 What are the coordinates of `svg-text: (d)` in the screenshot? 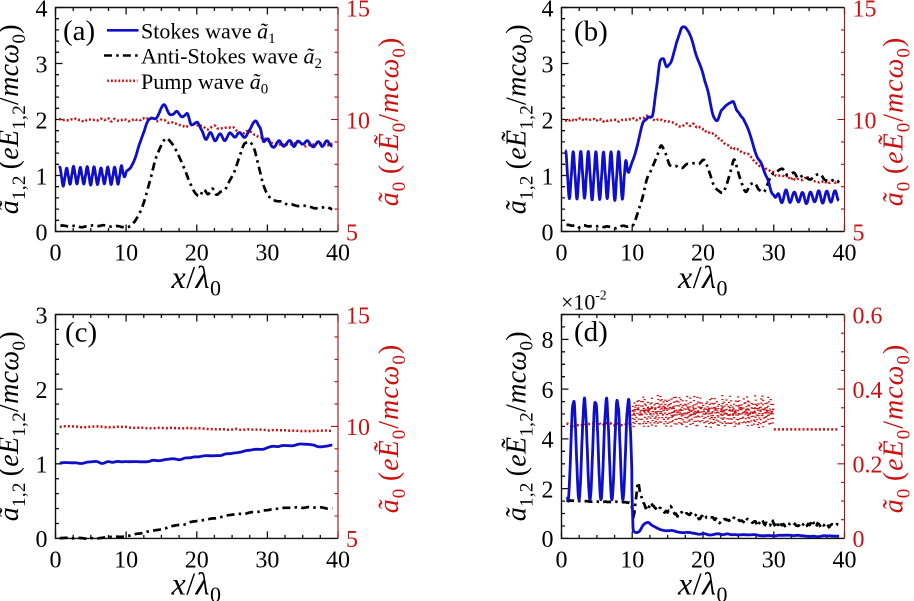 It's located at (591, 332).